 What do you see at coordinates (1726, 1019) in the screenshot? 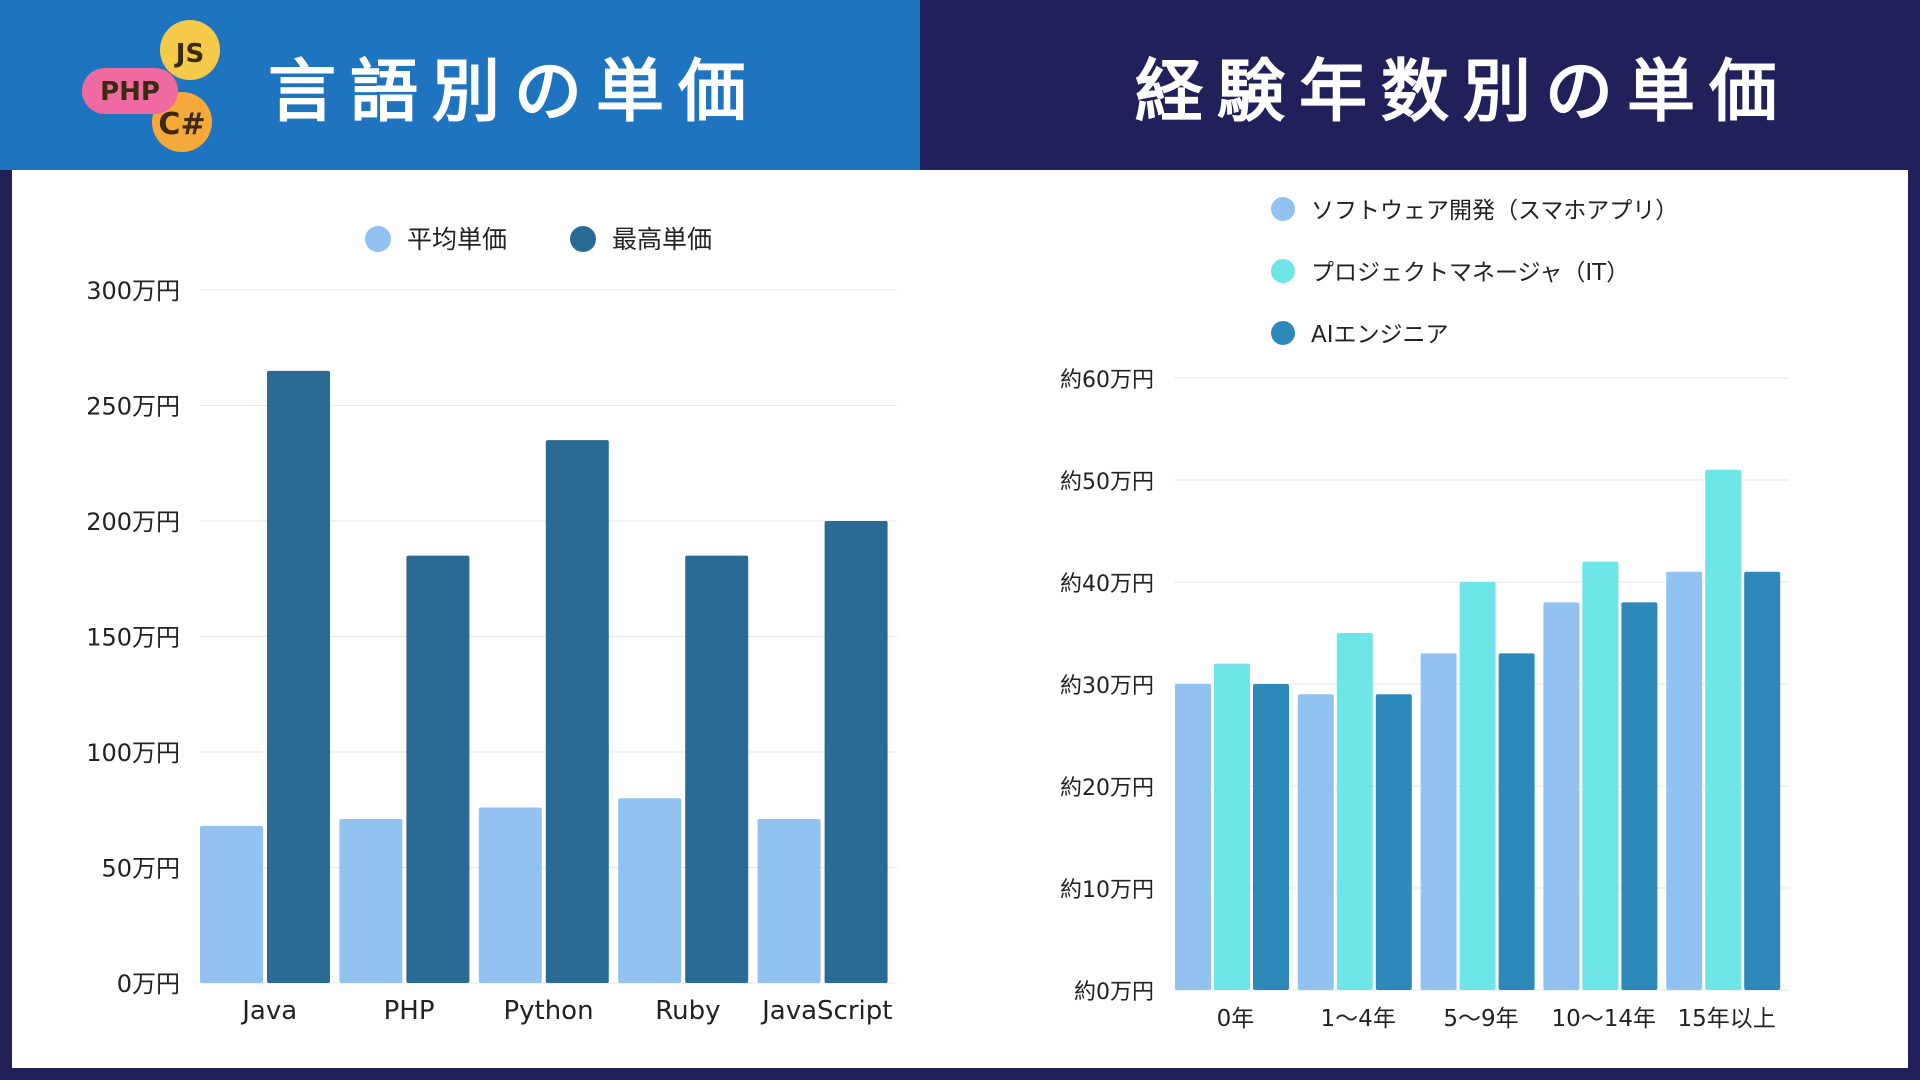
I see `x-tick-label: 15年以上` at bounding box center [1726, 1019].